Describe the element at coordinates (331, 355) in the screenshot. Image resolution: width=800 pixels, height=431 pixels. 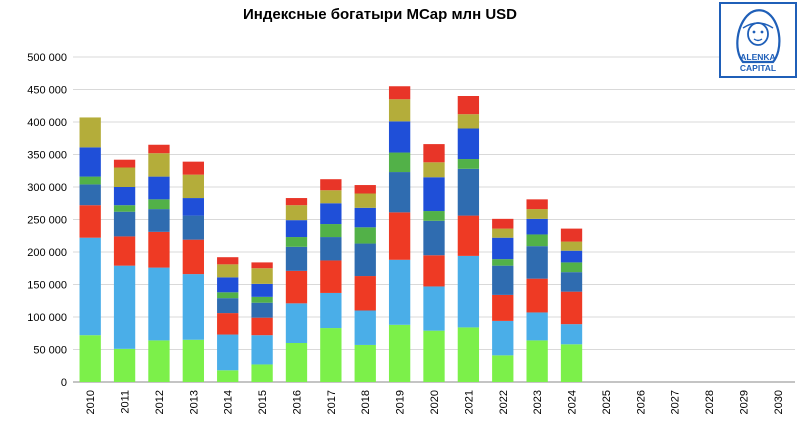
I see `bar-segment-2017-s0` at that location.